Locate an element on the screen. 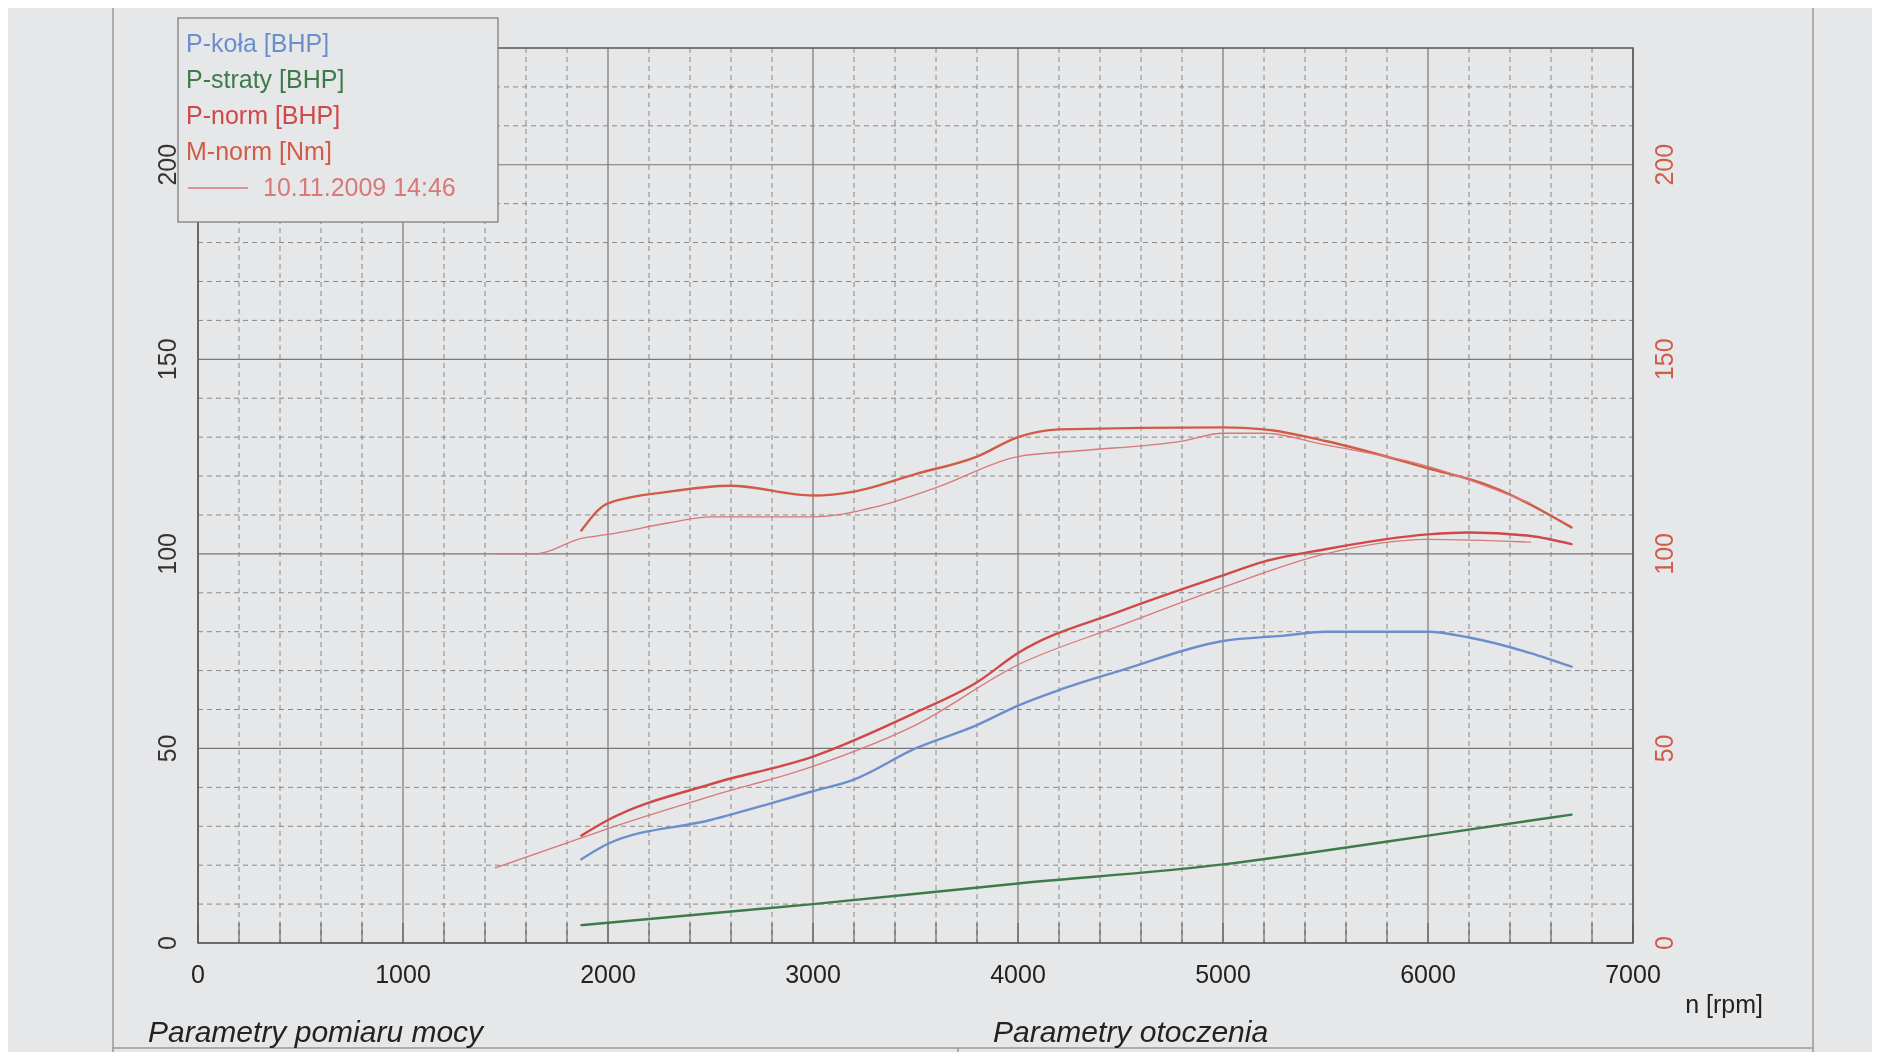 This screenshot has height=1060, width=1880. x-tick-label: 3000 is located at coordinates (813, 974).